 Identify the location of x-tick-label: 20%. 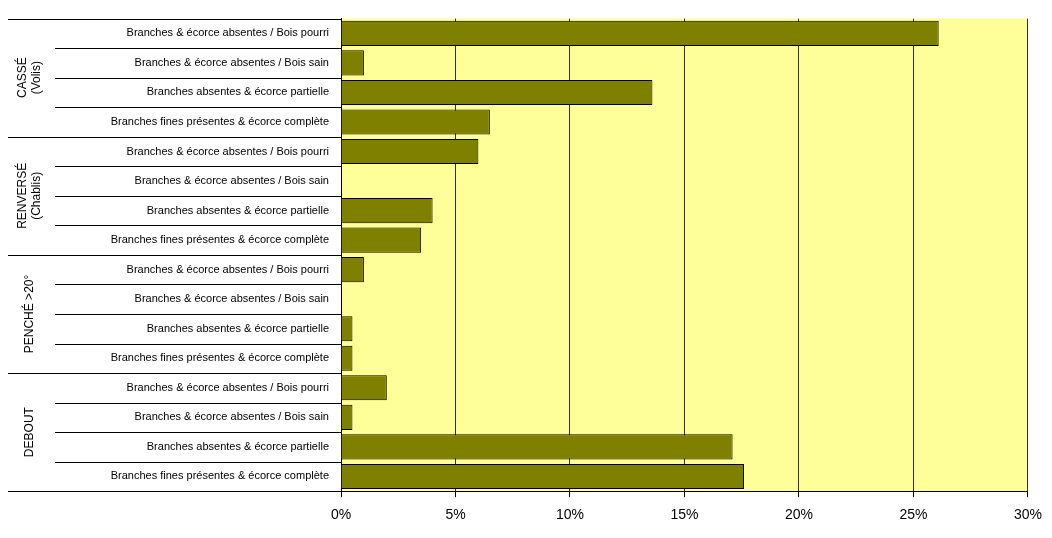
(799, 514).